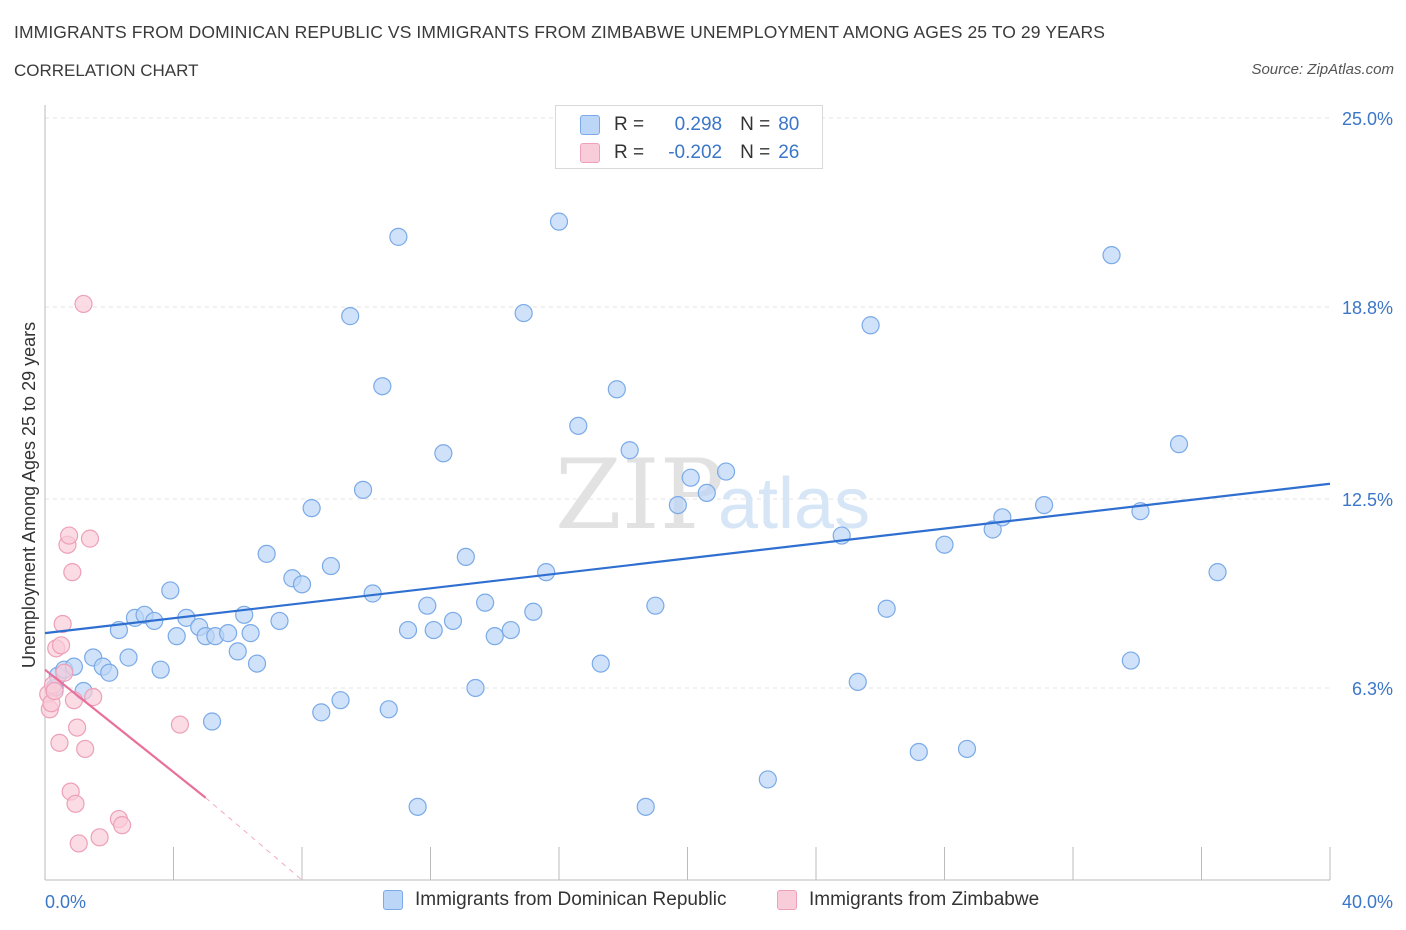 This screenshot has height=930, width=1406. I want to click on legend-n-value: 80, so click(789, 124).